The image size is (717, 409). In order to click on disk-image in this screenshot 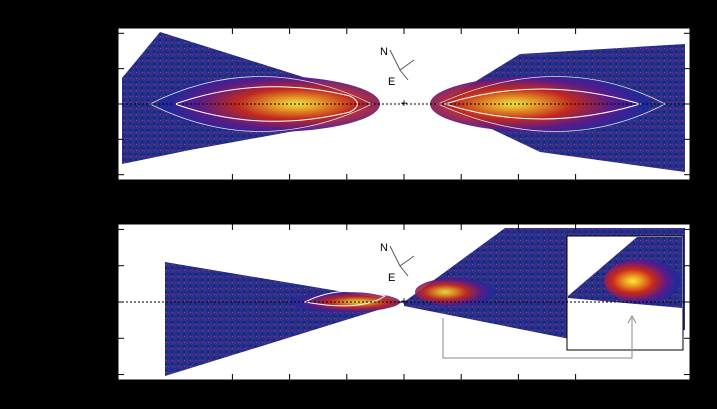, I will do `click(284, 319)`.